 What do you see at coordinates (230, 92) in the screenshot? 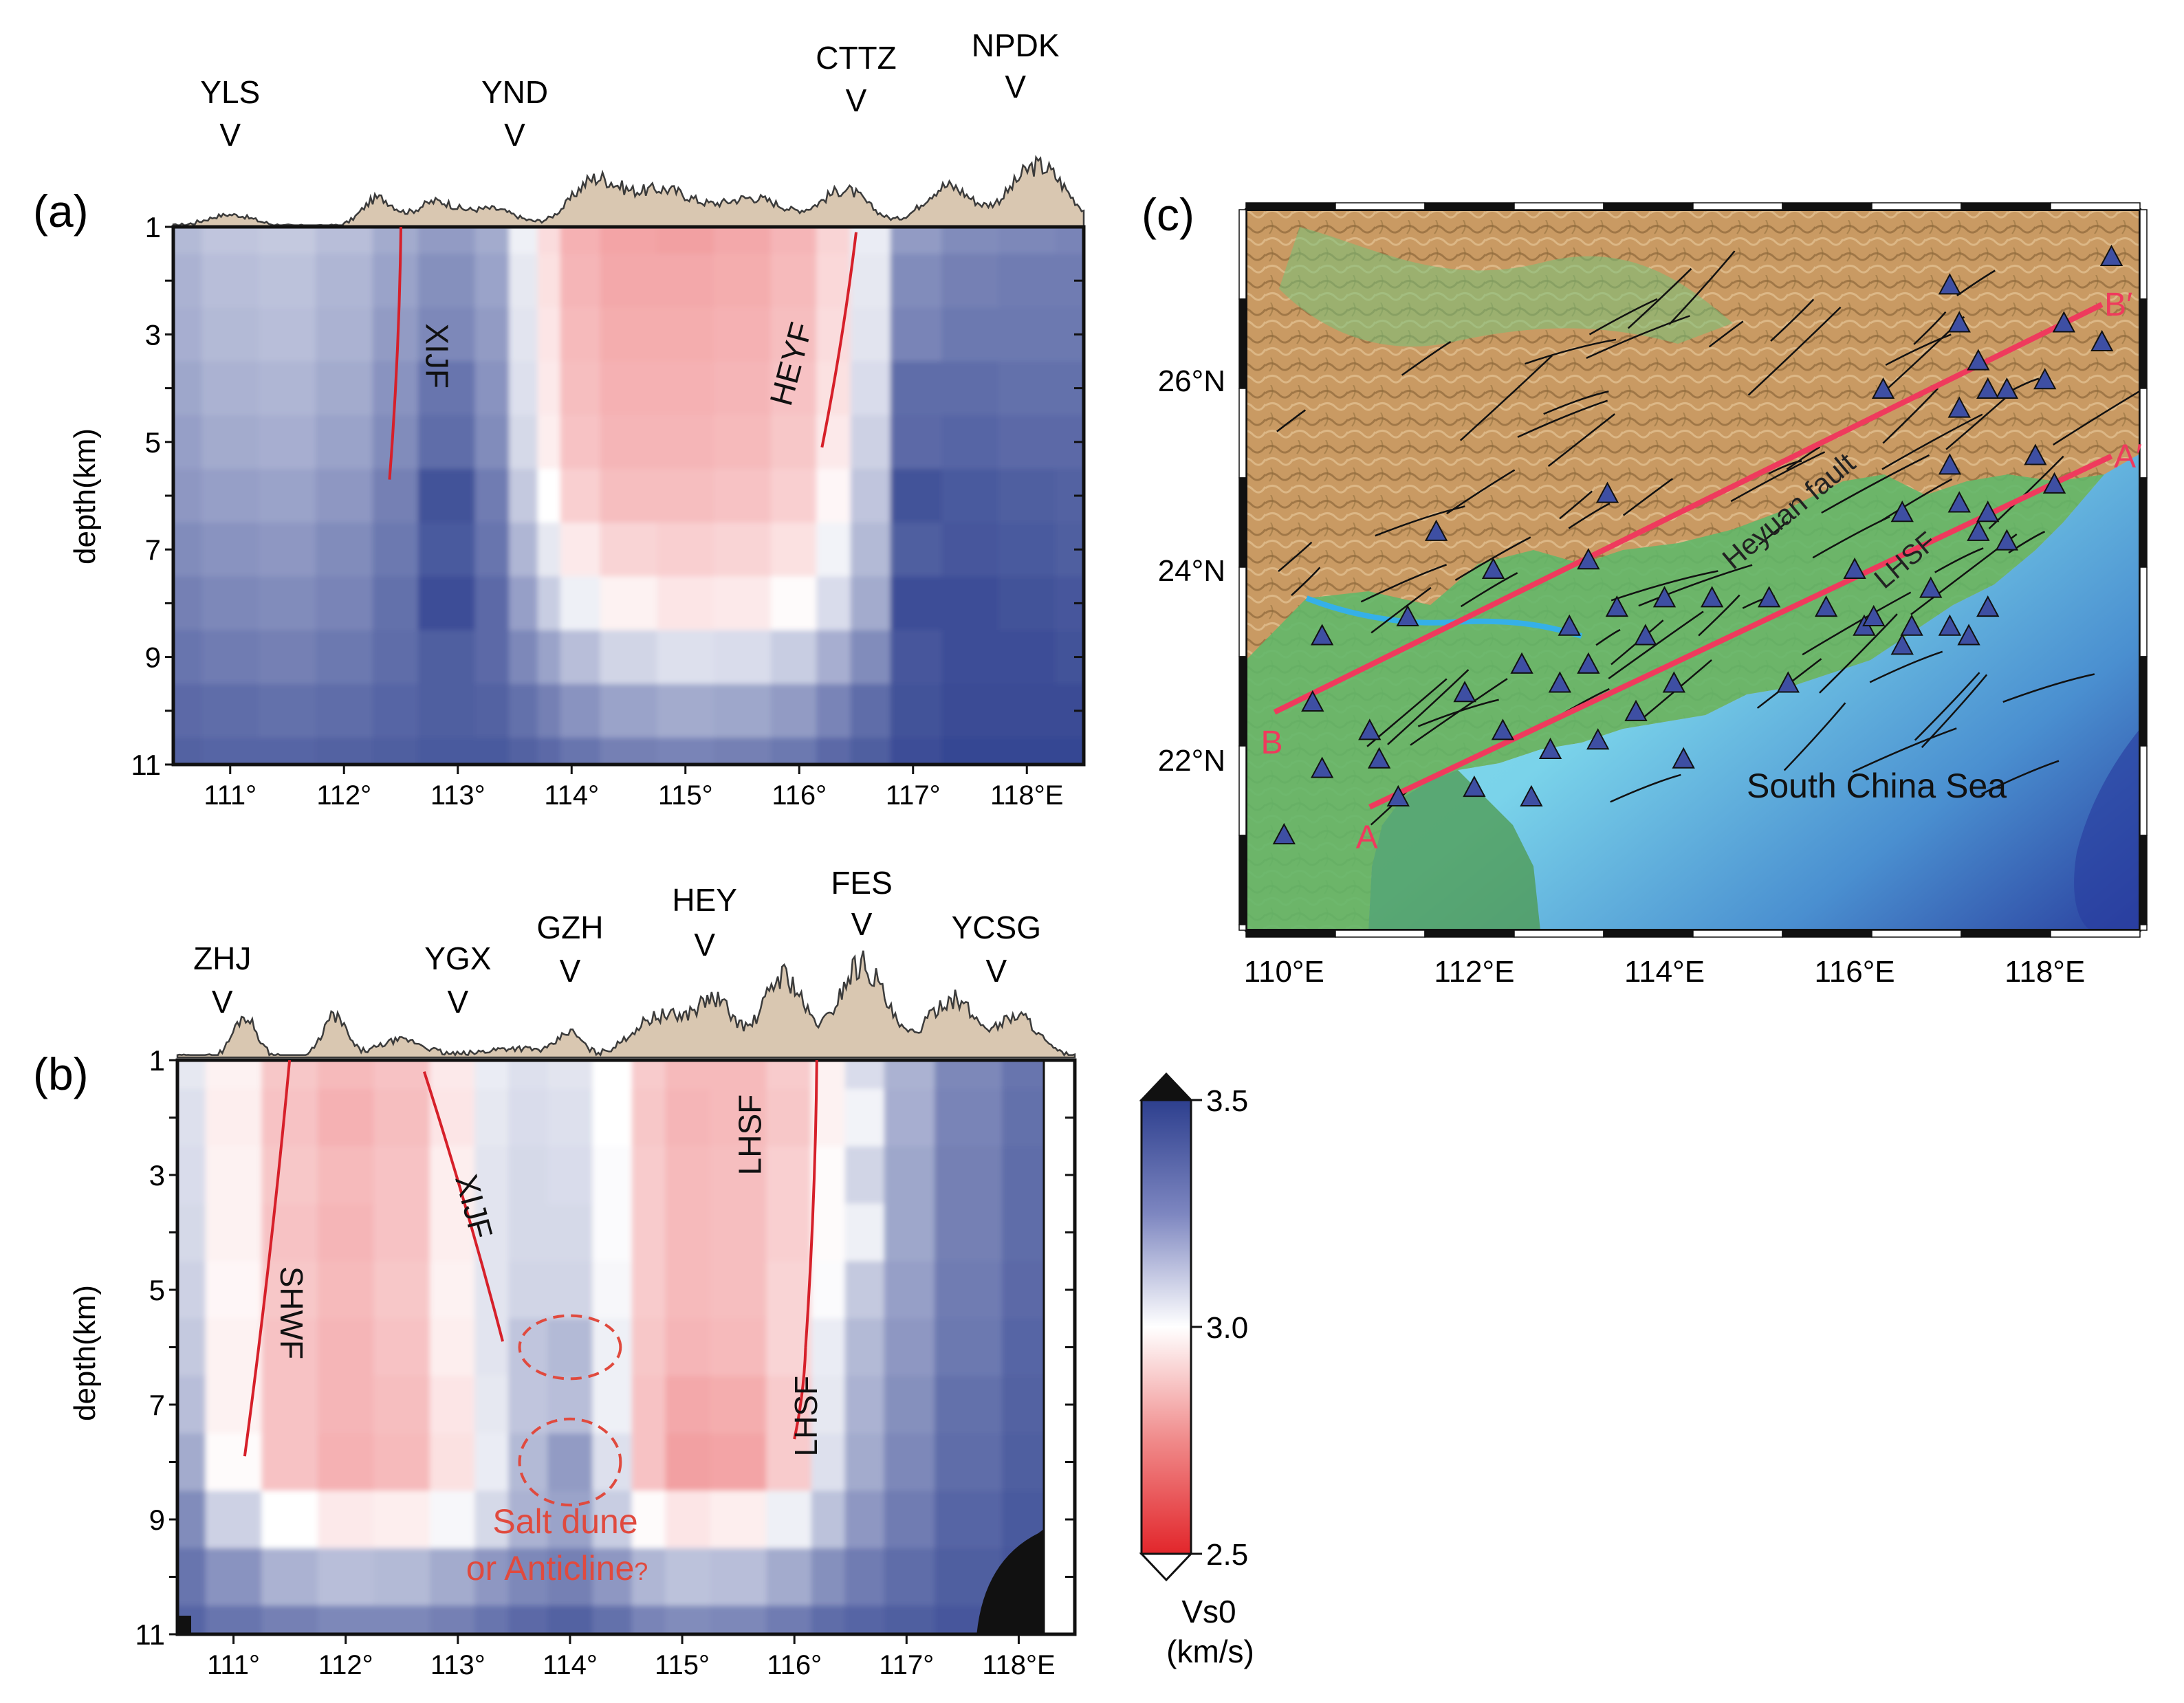
I see `station-name: YLS` at bounding box center [230, 92].